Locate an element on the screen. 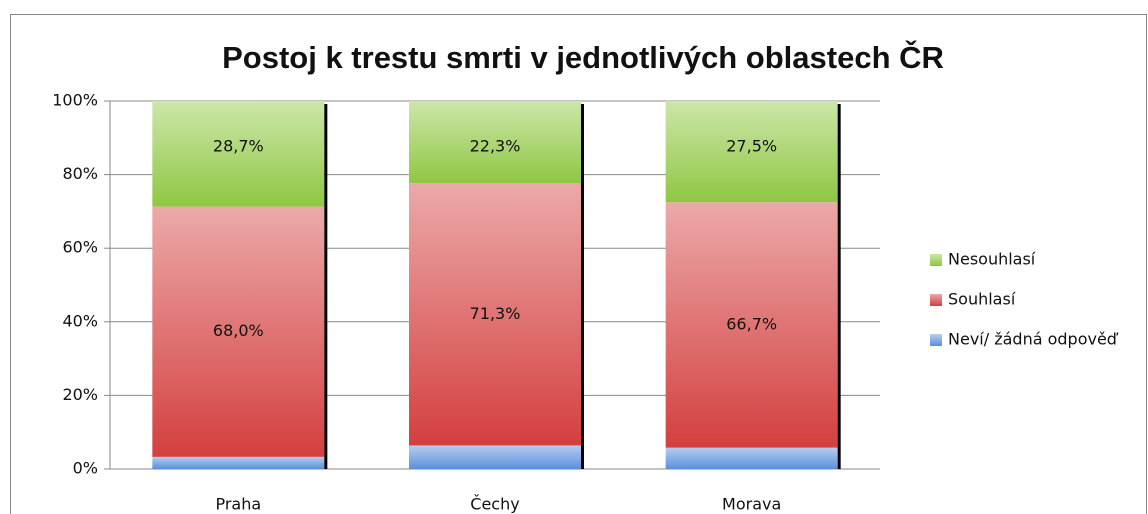  data-label: 66,7% is located at coordinates (751, 323).